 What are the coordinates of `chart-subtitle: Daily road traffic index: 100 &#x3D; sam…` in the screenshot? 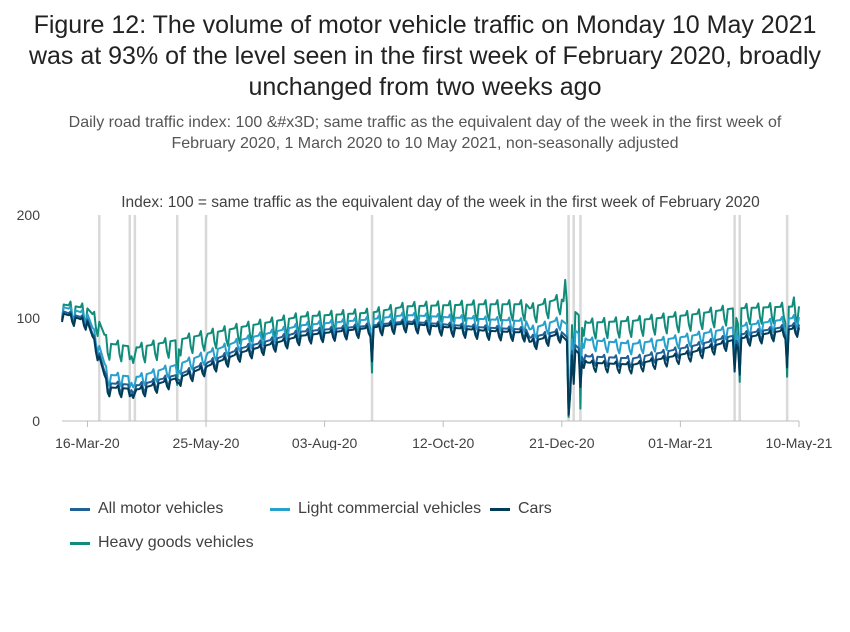 It's located at (425, 133).